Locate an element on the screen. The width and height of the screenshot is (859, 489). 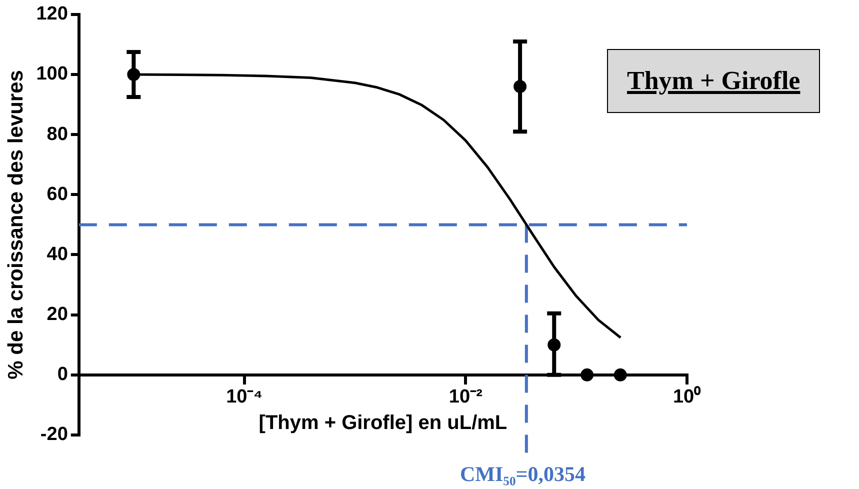
y-tick-label: 120 is located at coordinates (52, 14).